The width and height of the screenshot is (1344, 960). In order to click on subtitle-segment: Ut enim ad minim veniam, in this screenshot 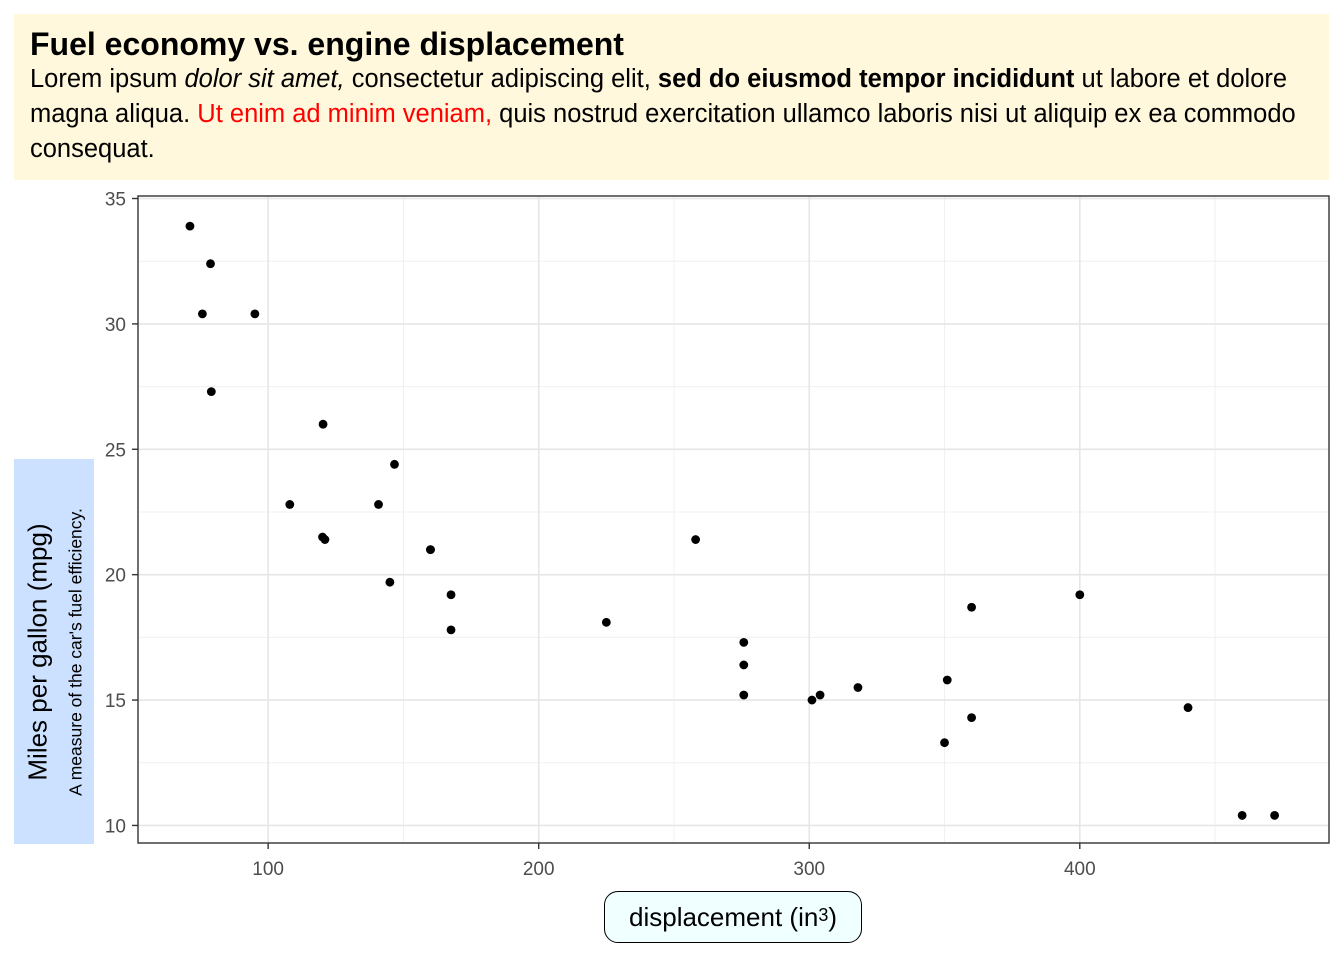, I will do `click(345, 114)`.